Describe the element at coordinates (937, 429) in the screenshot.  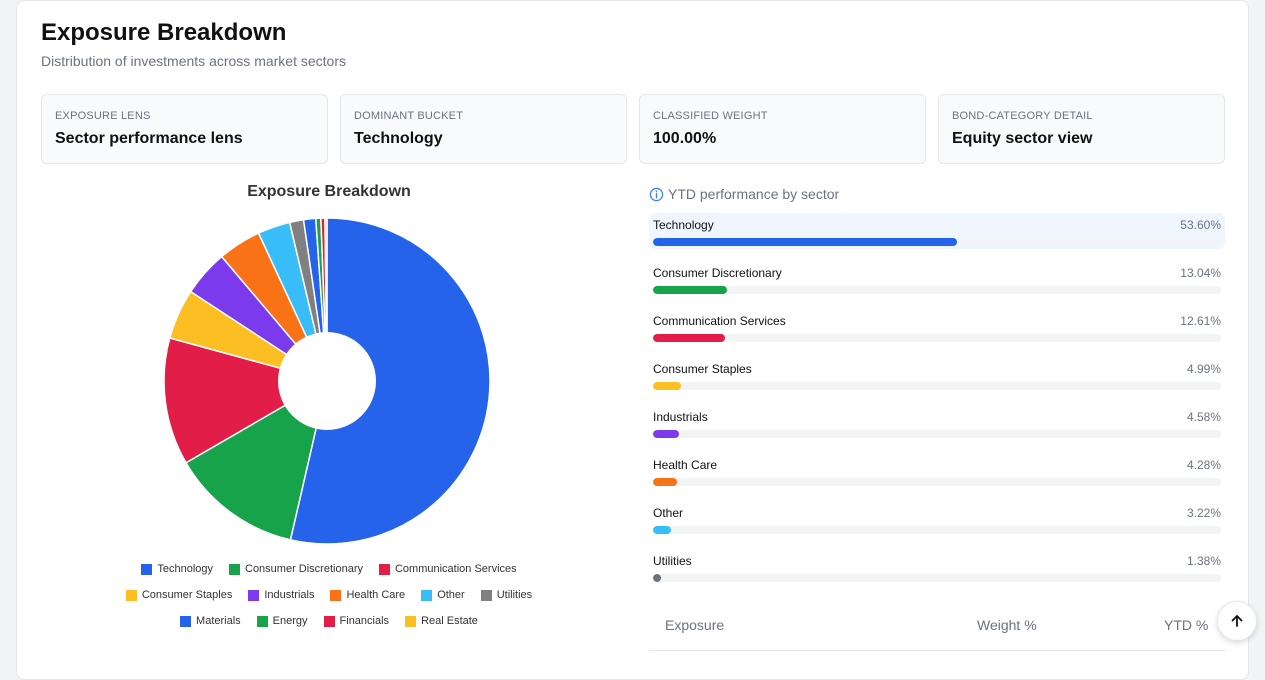
I see `performance-row: Industrials 4.58%` at that location.